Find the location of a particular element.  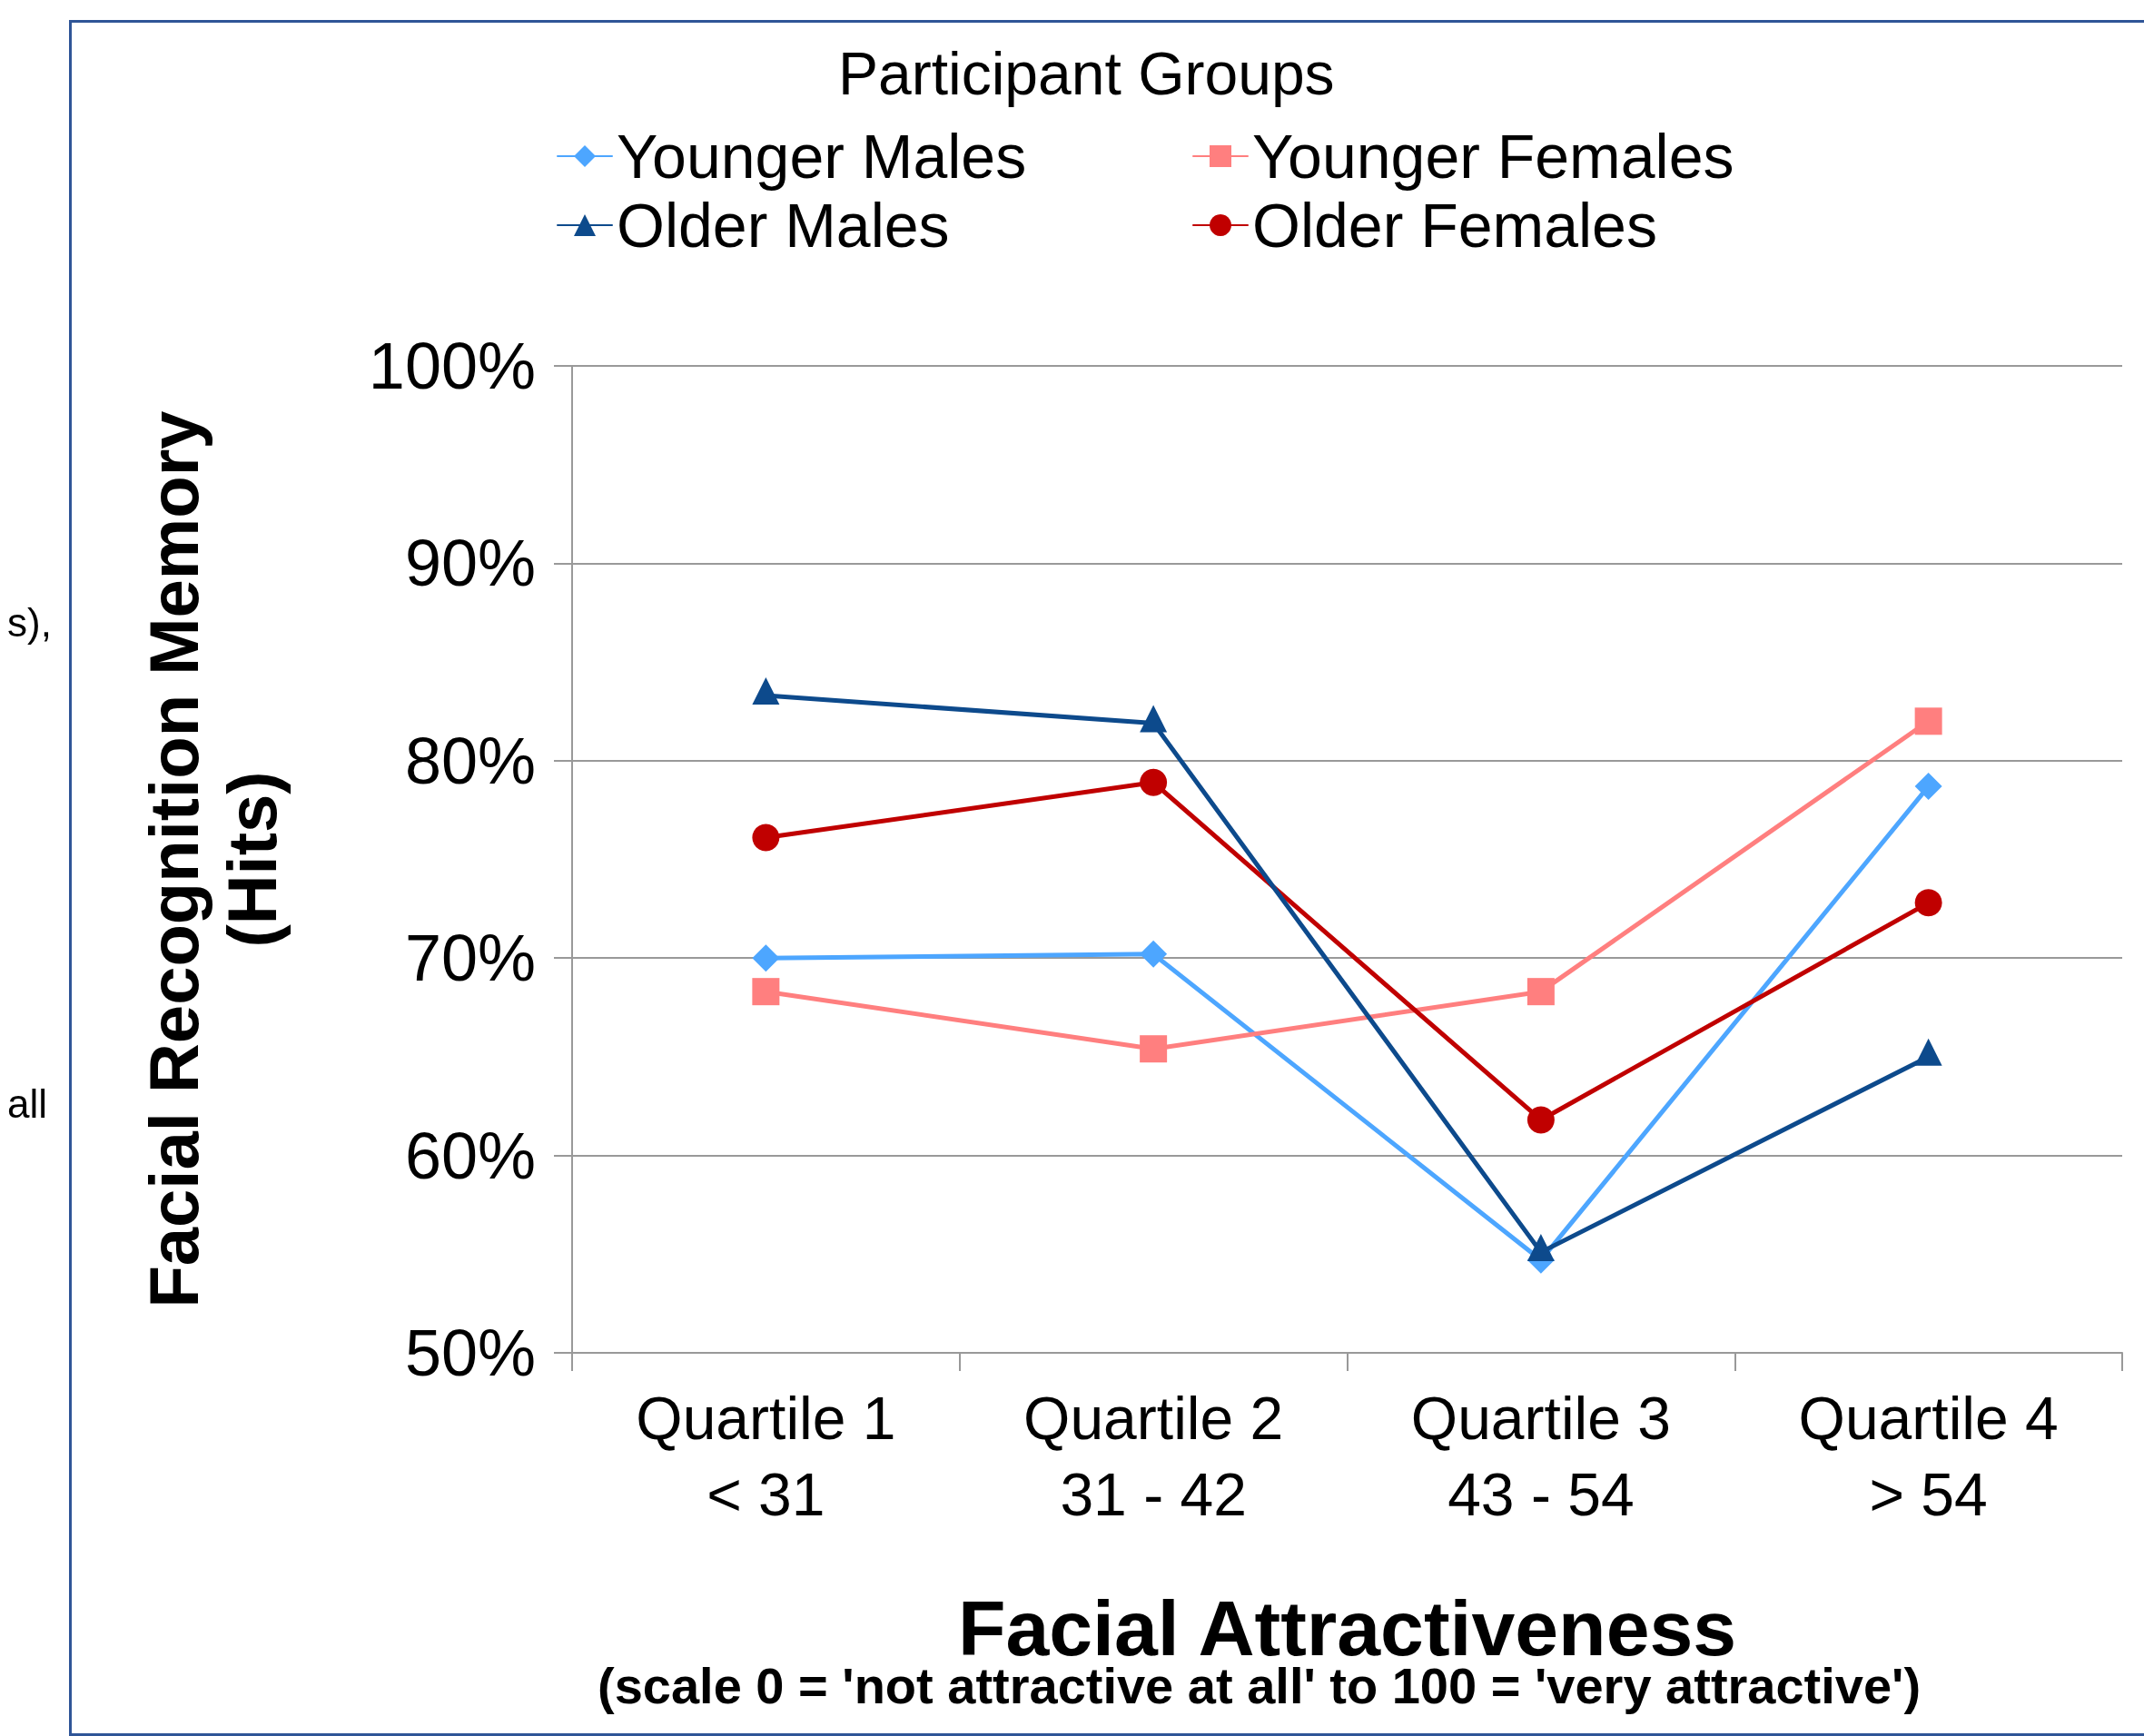

legend-label: Younger Females is located at coordinates (1493, 156).